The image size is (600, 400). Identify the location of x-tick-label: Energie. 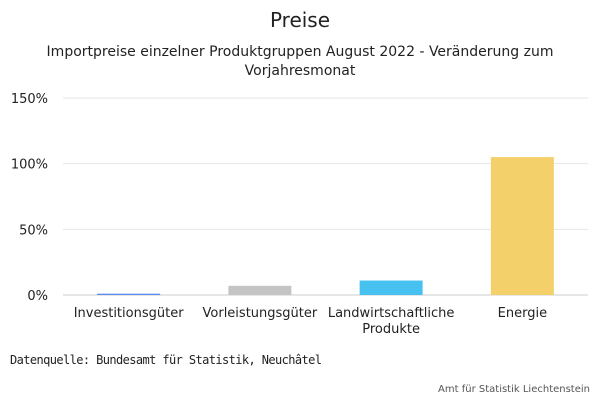
(522, 313).